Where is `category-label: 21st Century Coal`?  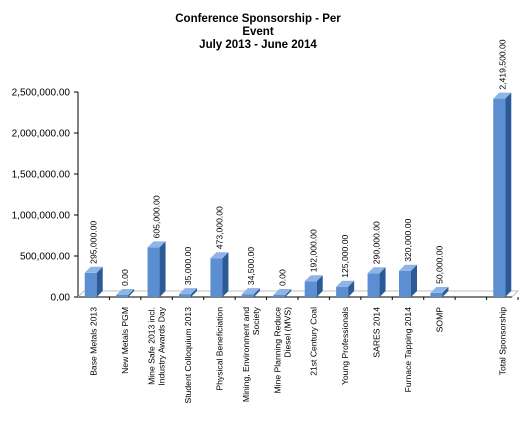 category-label: 21st Century Coal is located at coordinates (314, 341).